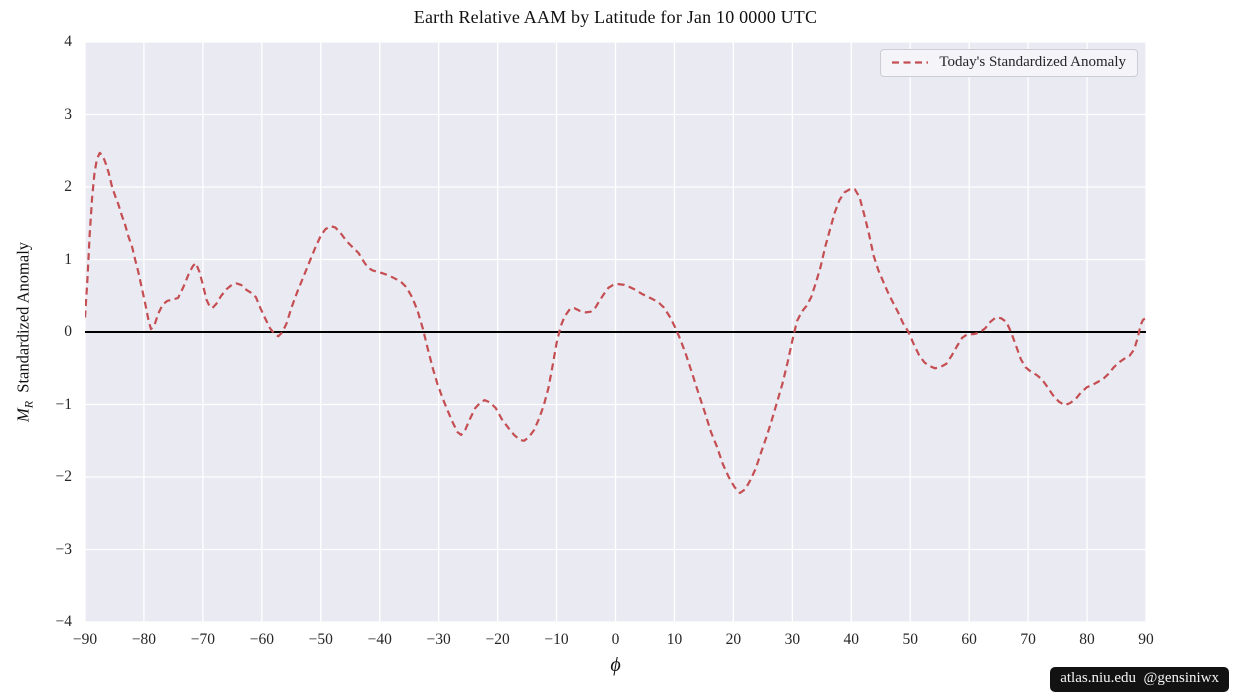  What do you see at coordinates (23, 415) in the screenshot?
I see `y-axis-label-symbol: M` at bounding box center [23, 415].